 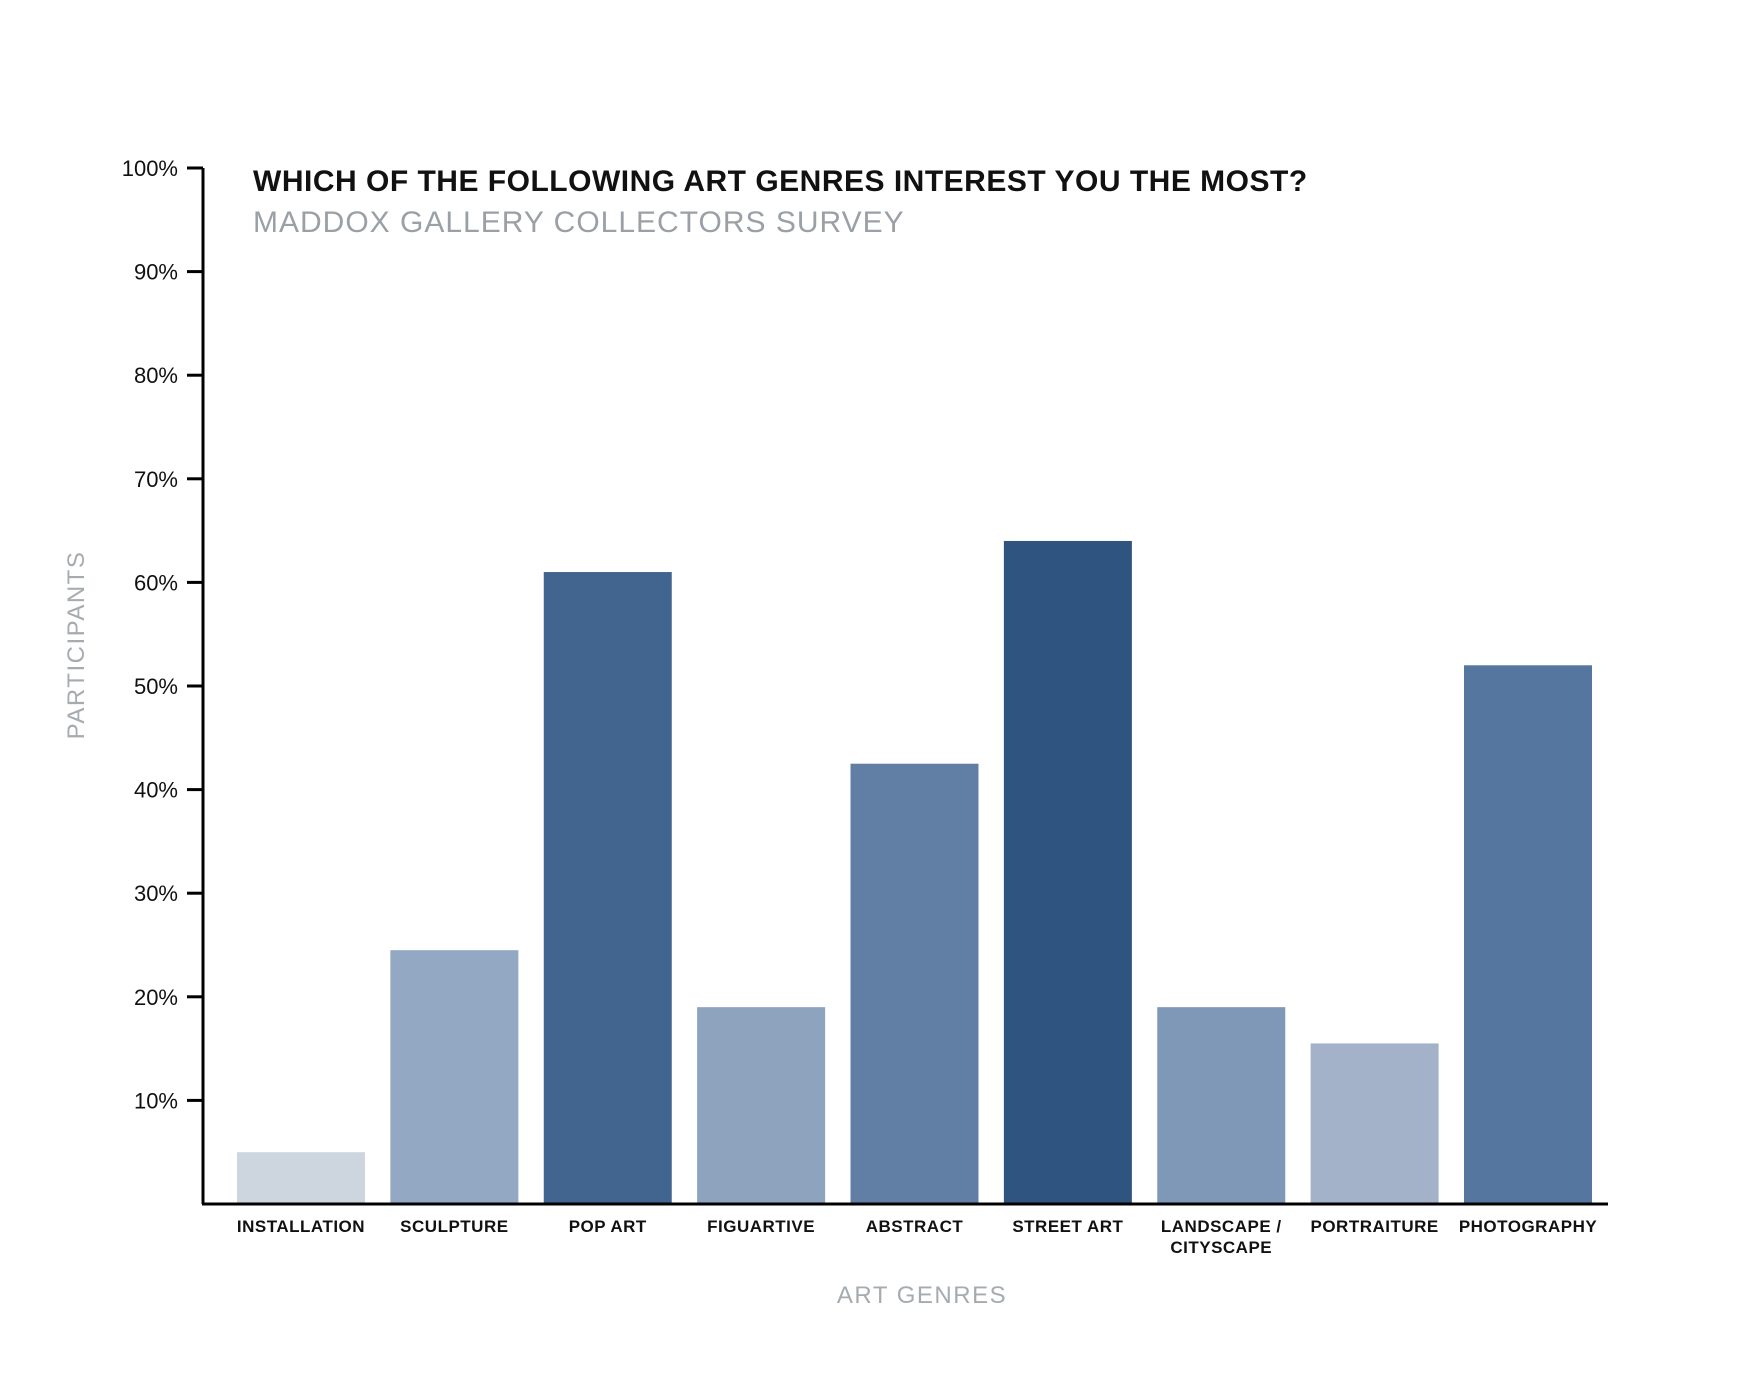 What do you see at coordinates (156, 686) in the screenshot?
I see `y-tick-label: 50%` at bounding box center [156, 686].